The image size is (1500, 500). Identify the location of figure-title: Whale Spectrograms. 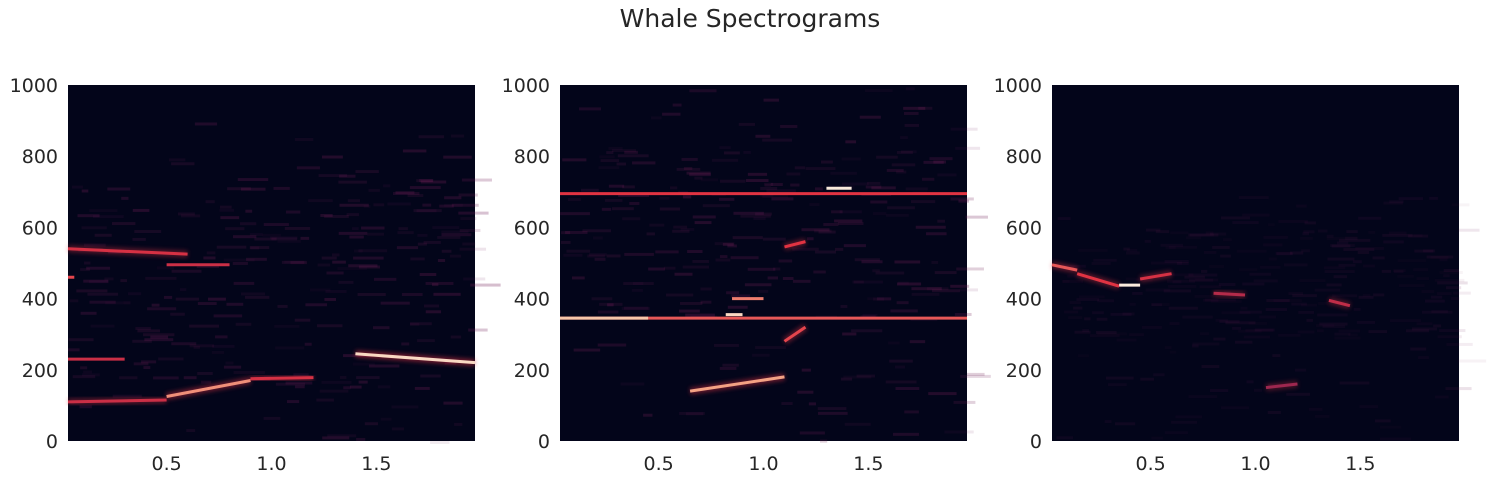
(750, 18).